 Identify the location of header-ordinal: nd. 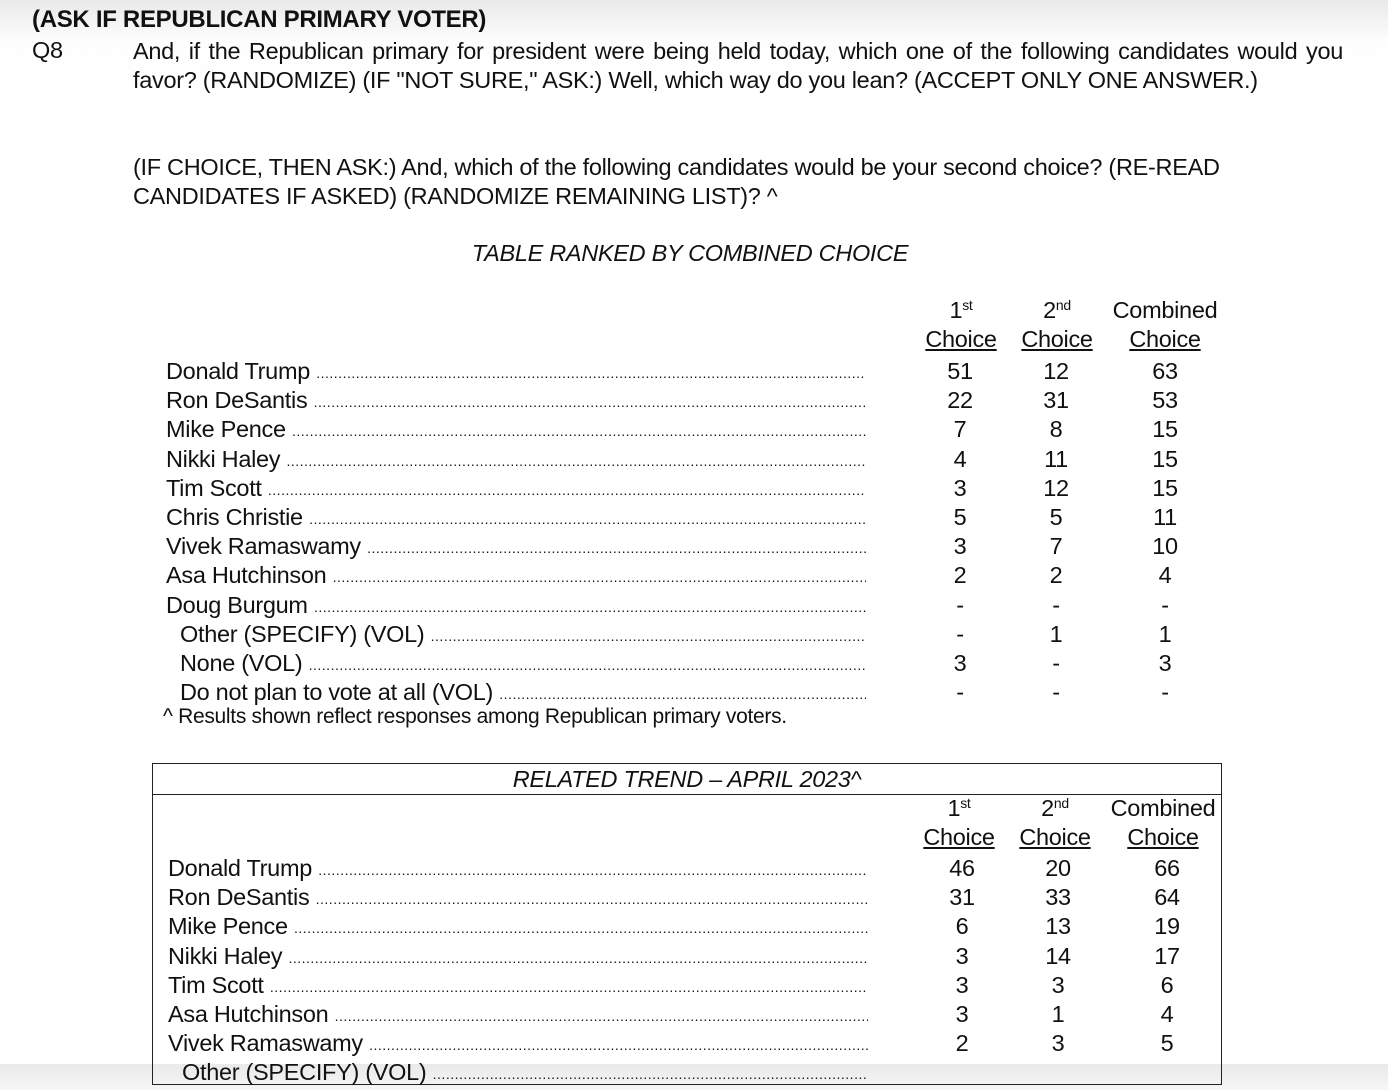
(1061, 803).